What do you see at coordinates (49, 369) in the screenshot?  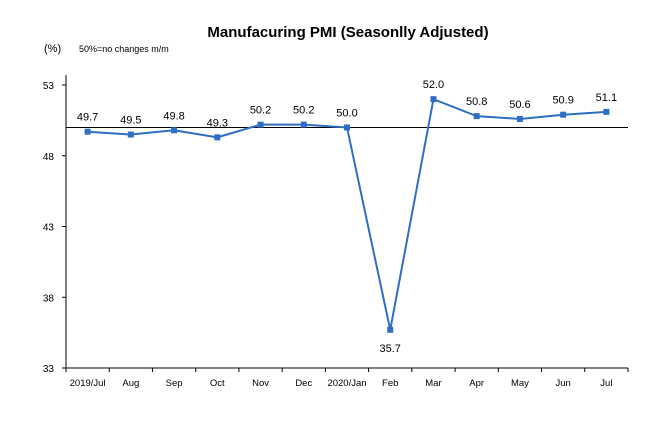 I see `y-tick-label: 33` at bounding box center [49, 369].